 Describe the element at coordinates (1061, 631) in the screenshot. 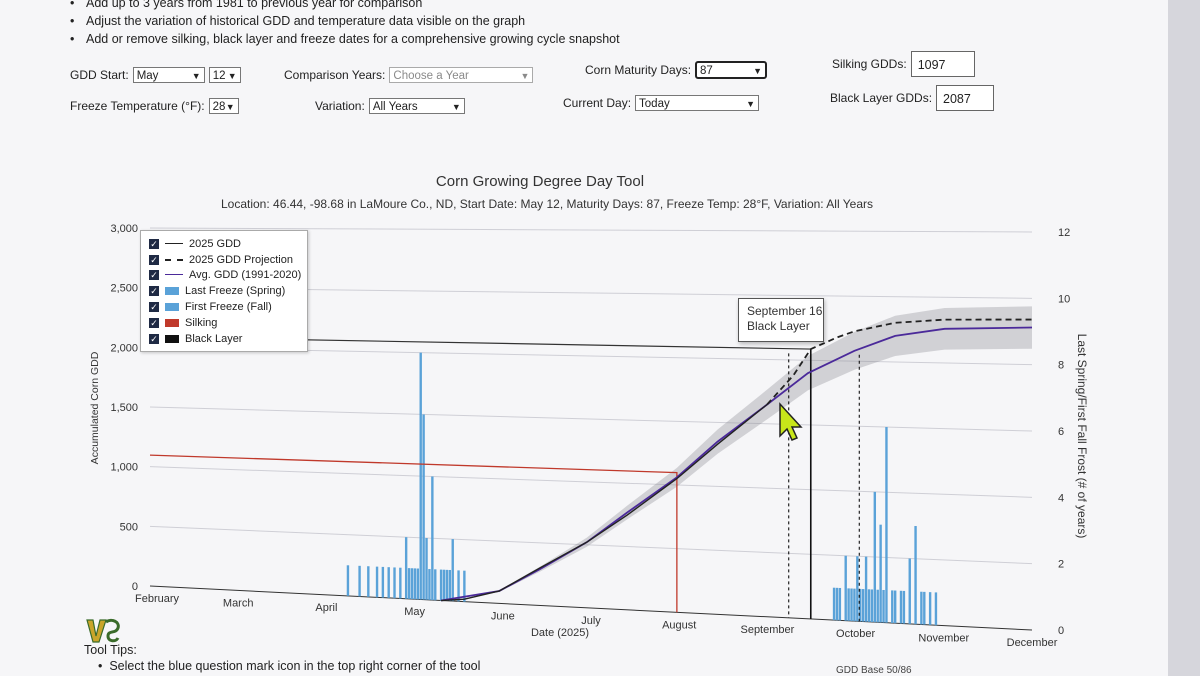

I see `y2-tick-label: 0` at that location.